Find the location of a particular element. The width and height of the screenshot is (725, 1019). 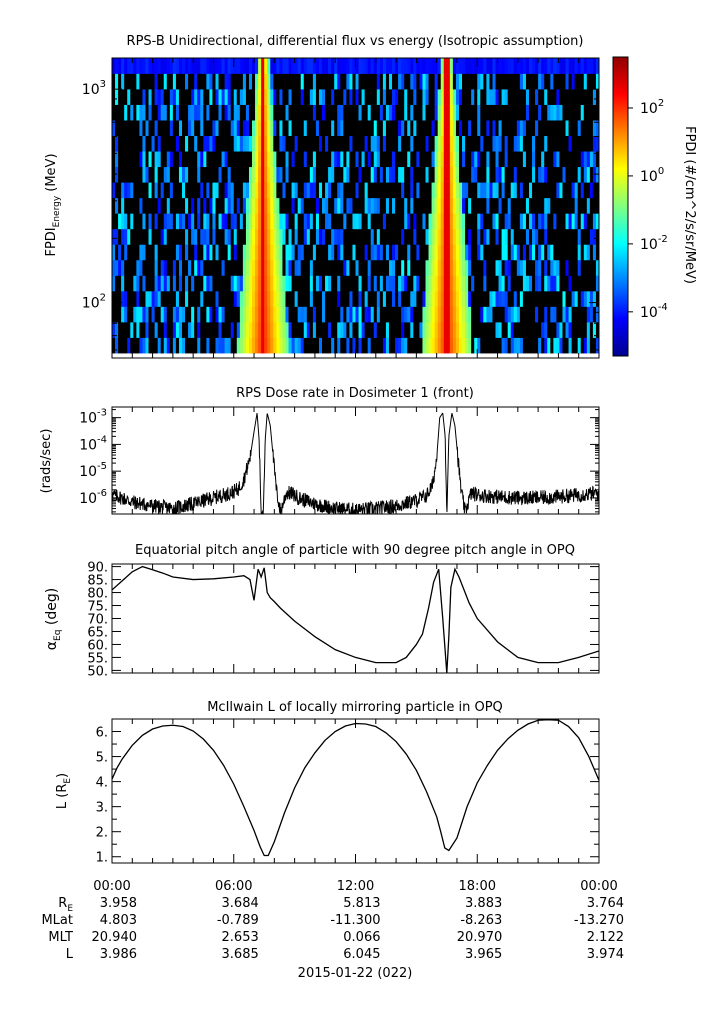

y-tick-label: 70. is located at coordinates (97, 620).